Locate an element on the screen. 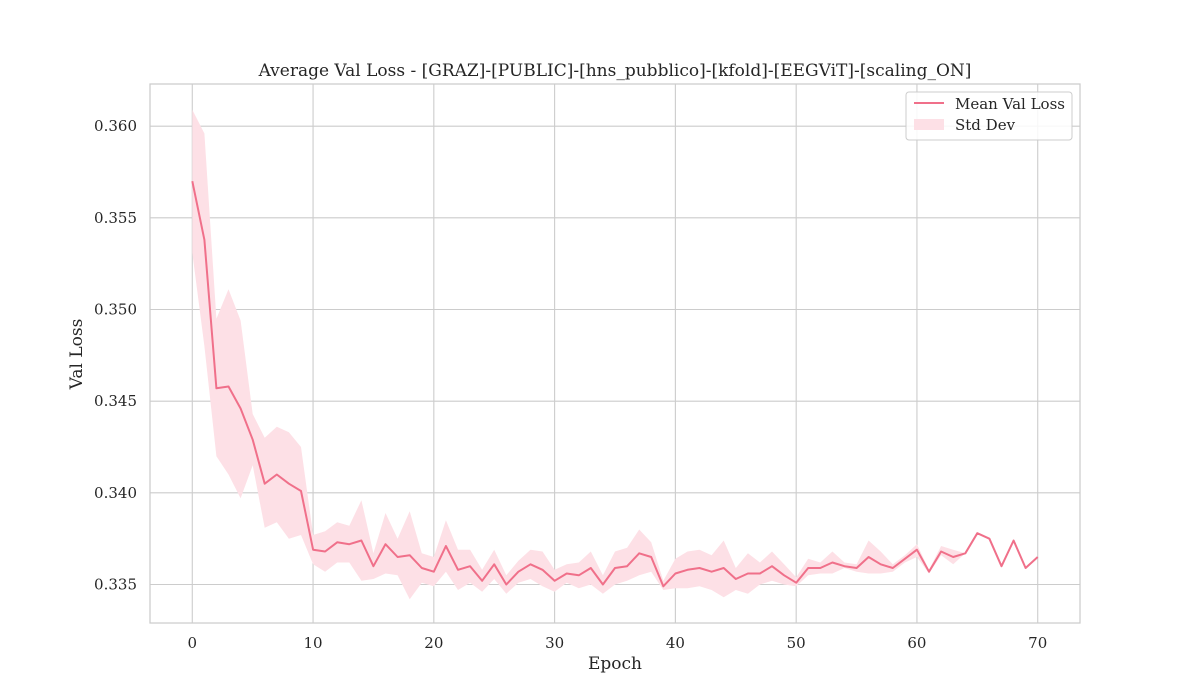 The image size is (1200, 700). legend: Mean Val Loss Std Dev is located at coordinates (989, 116).